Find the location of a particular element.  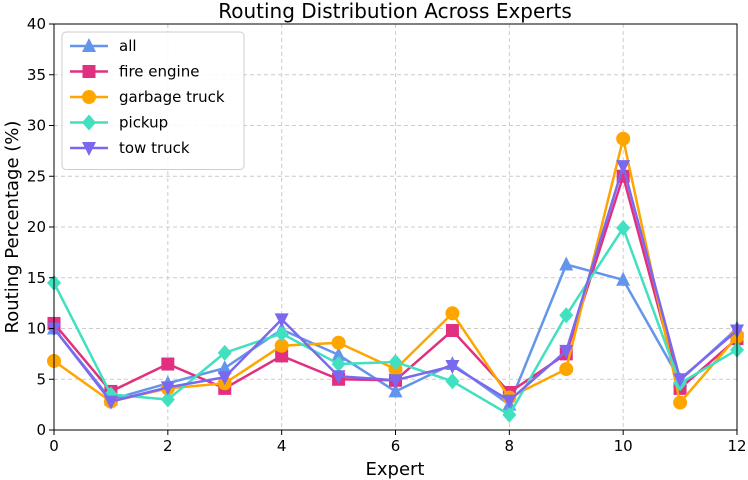

y-tick-label: 35 is located at coordinates (36, 75).